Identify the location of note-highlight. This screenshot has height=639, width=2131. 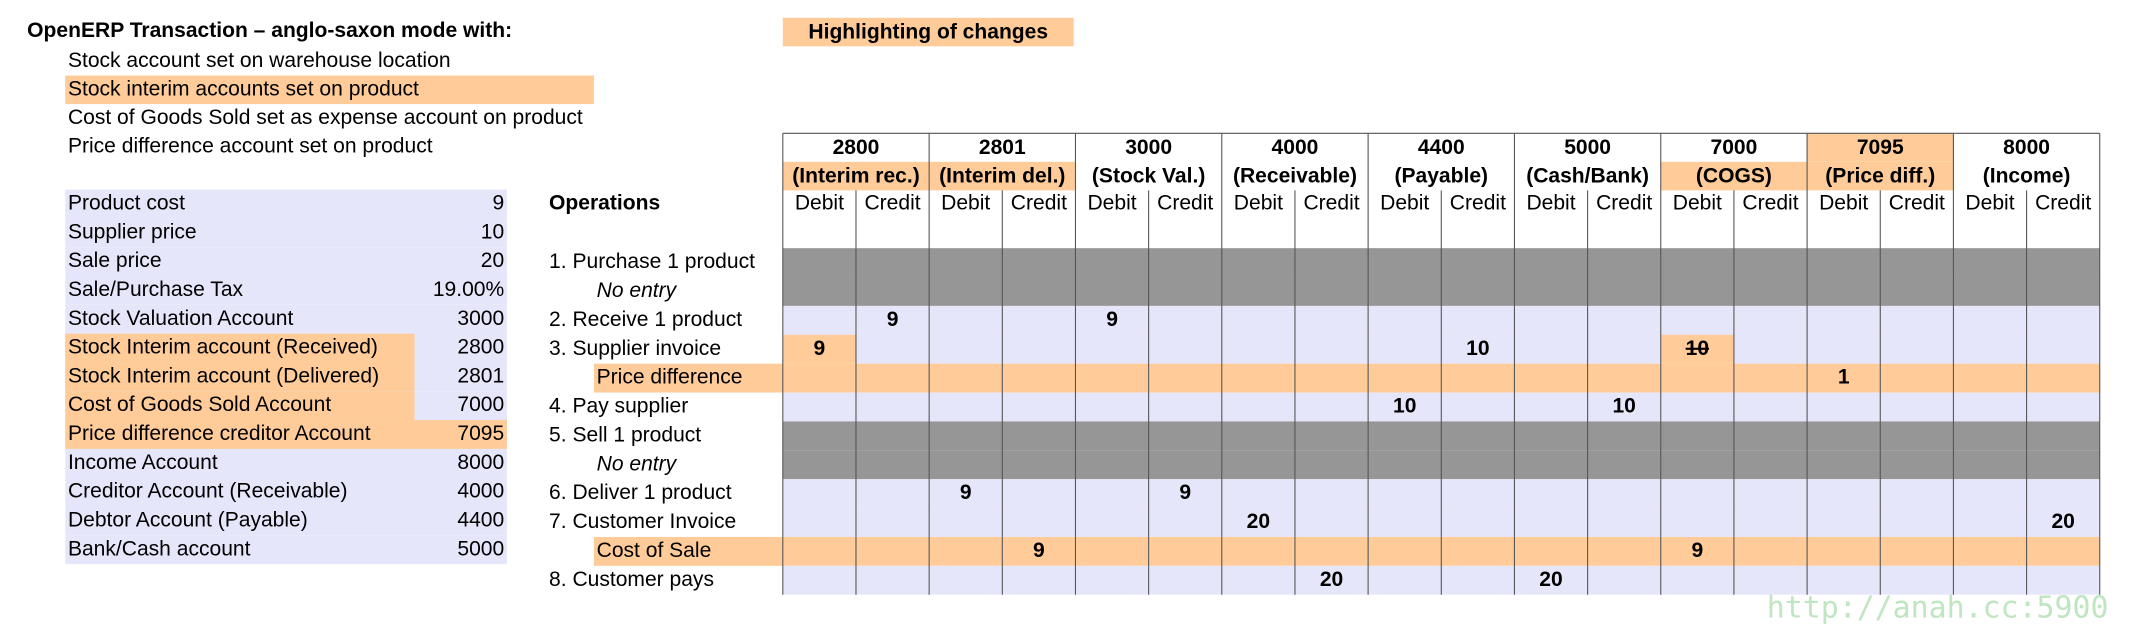
(329, 90).